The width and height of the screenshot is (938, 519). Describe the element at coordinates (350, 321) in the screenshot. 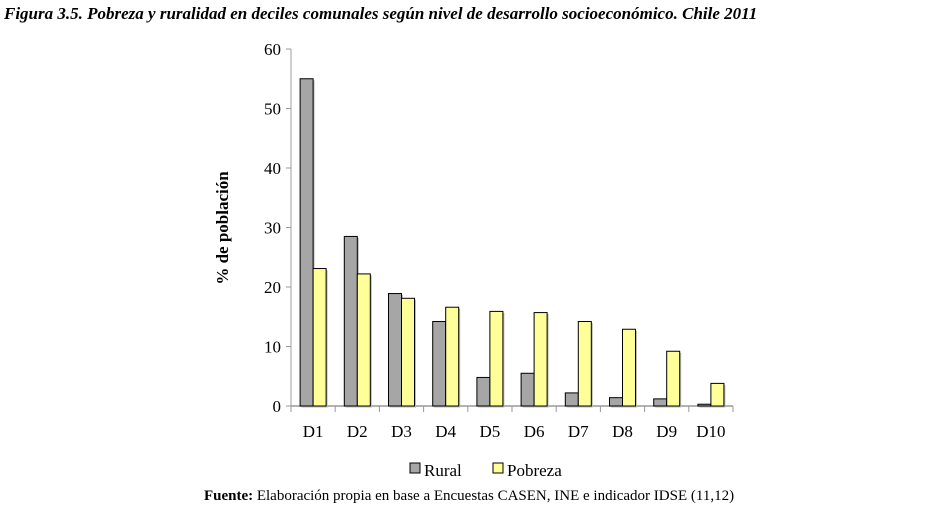

I see `bar-rural-d2` at that location.